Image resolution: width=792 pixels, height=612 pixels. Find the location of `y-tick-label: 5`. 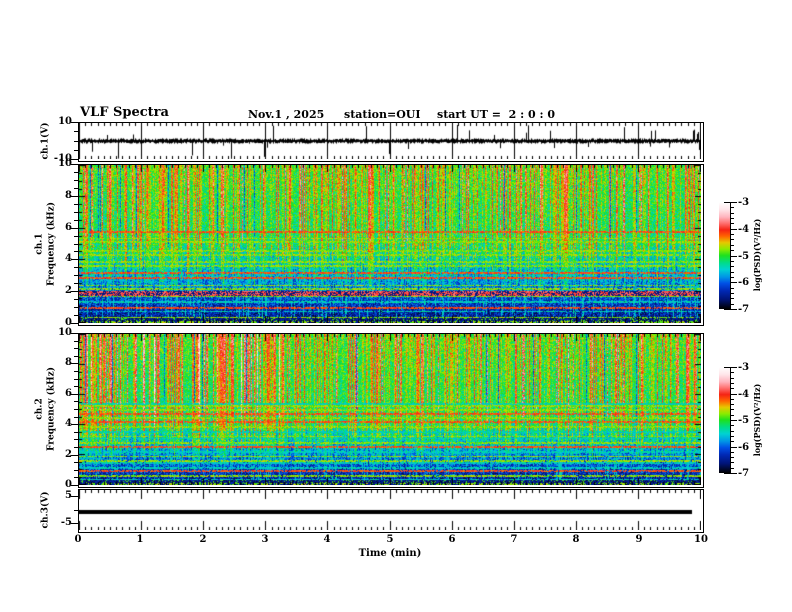

y-tick-label: 5 is located at coordinates (68, 495).